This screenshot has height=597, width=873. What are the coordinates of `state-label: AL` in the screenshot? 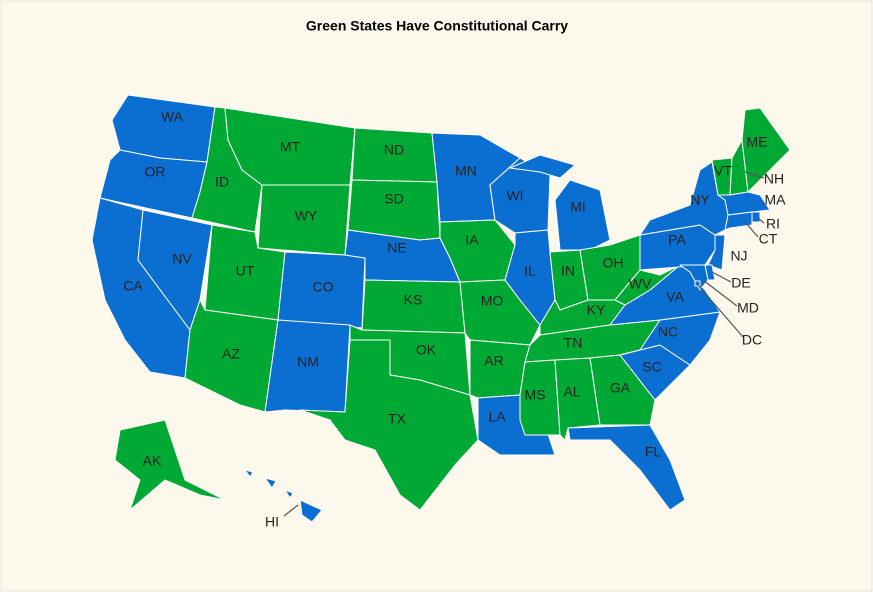 It's located at (571, 392).